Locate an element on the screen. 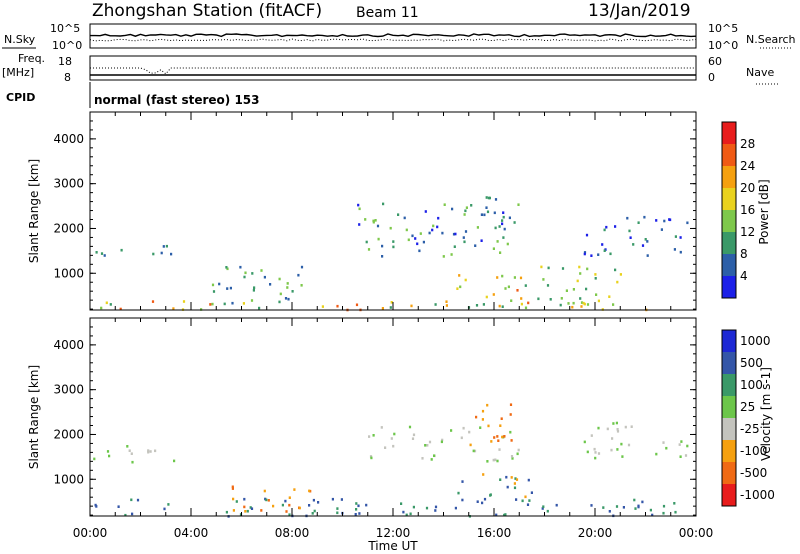 Image resolution: width=800 pixels, height=554 pixels. beam-label: Beam 11 is located at coordinates (387, 13).